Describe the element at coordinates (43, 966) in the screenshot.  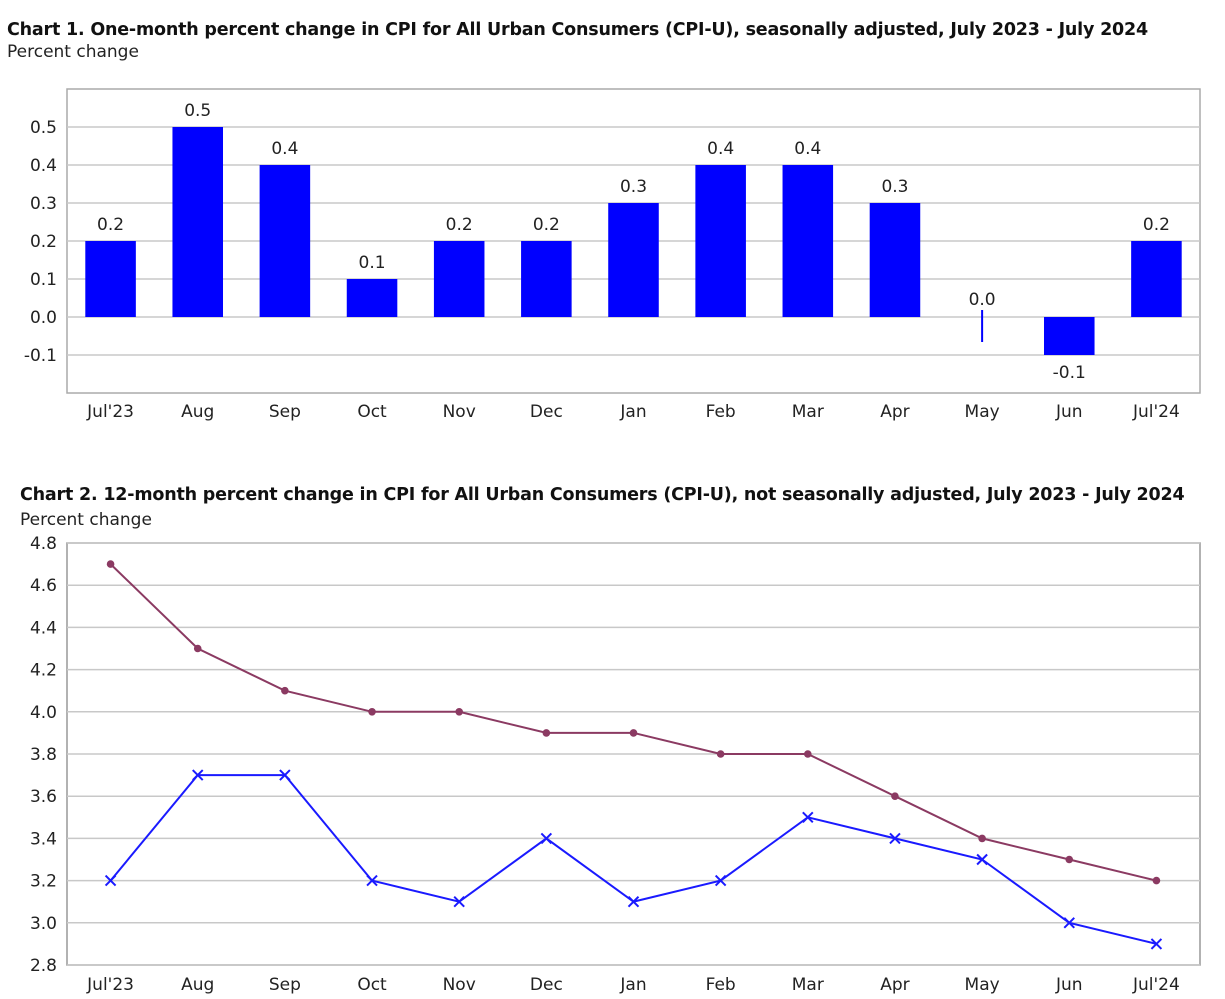
I see `y-tick-label: 2.8` at that location.